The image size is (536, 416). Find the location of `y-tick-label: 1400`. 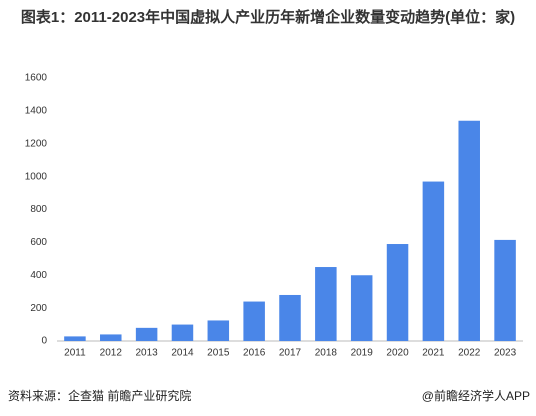

y-tick-label: 1400 is located at coordinates (36, 111).